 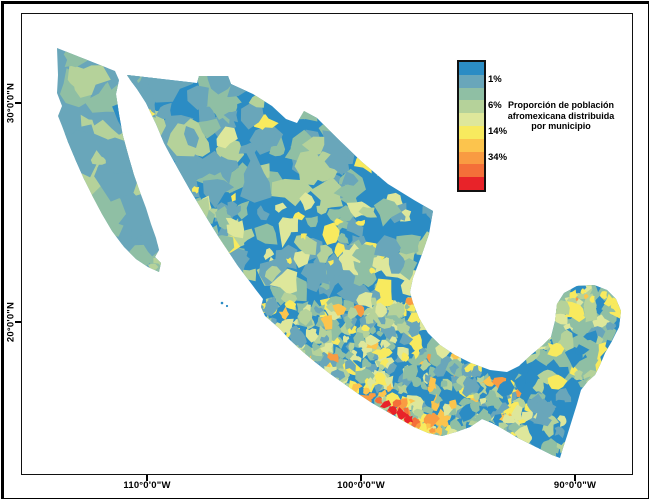 I want to click on x-axis-label-90w: 90°0'0"W, so click(x=575, y=485).